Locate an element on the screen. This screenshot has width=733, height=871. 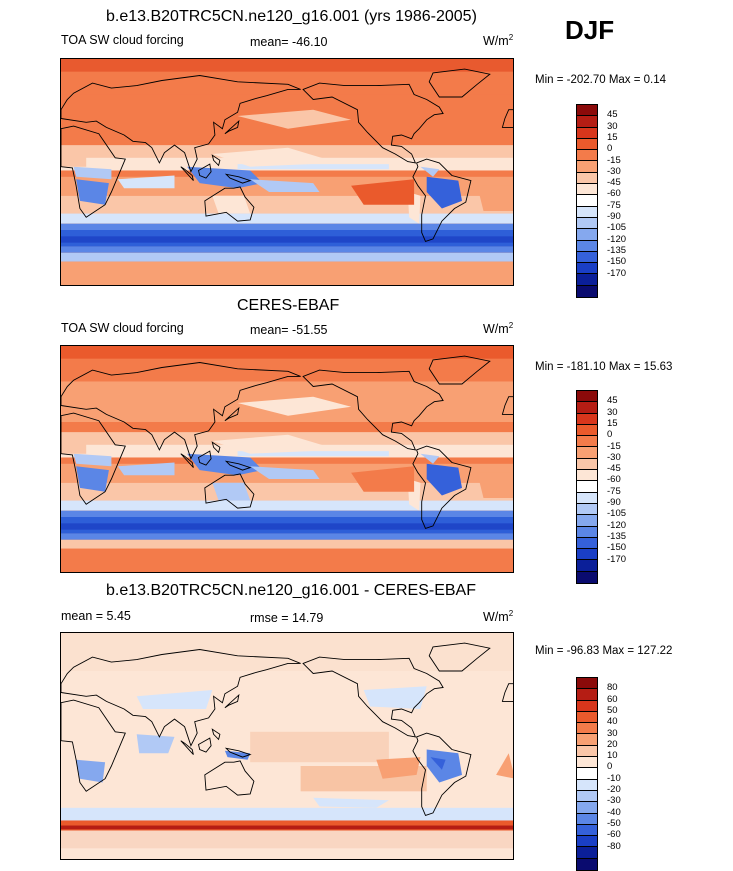
panel1-units: W/m2 is located at coordinates (498, 41).